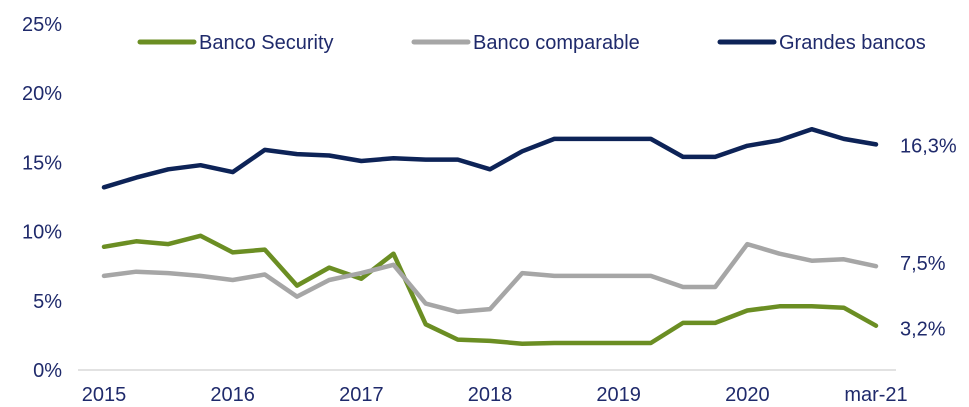 The image size is (969, 407). I want to click on legend-label: Banco comparable, so click(556, 43).